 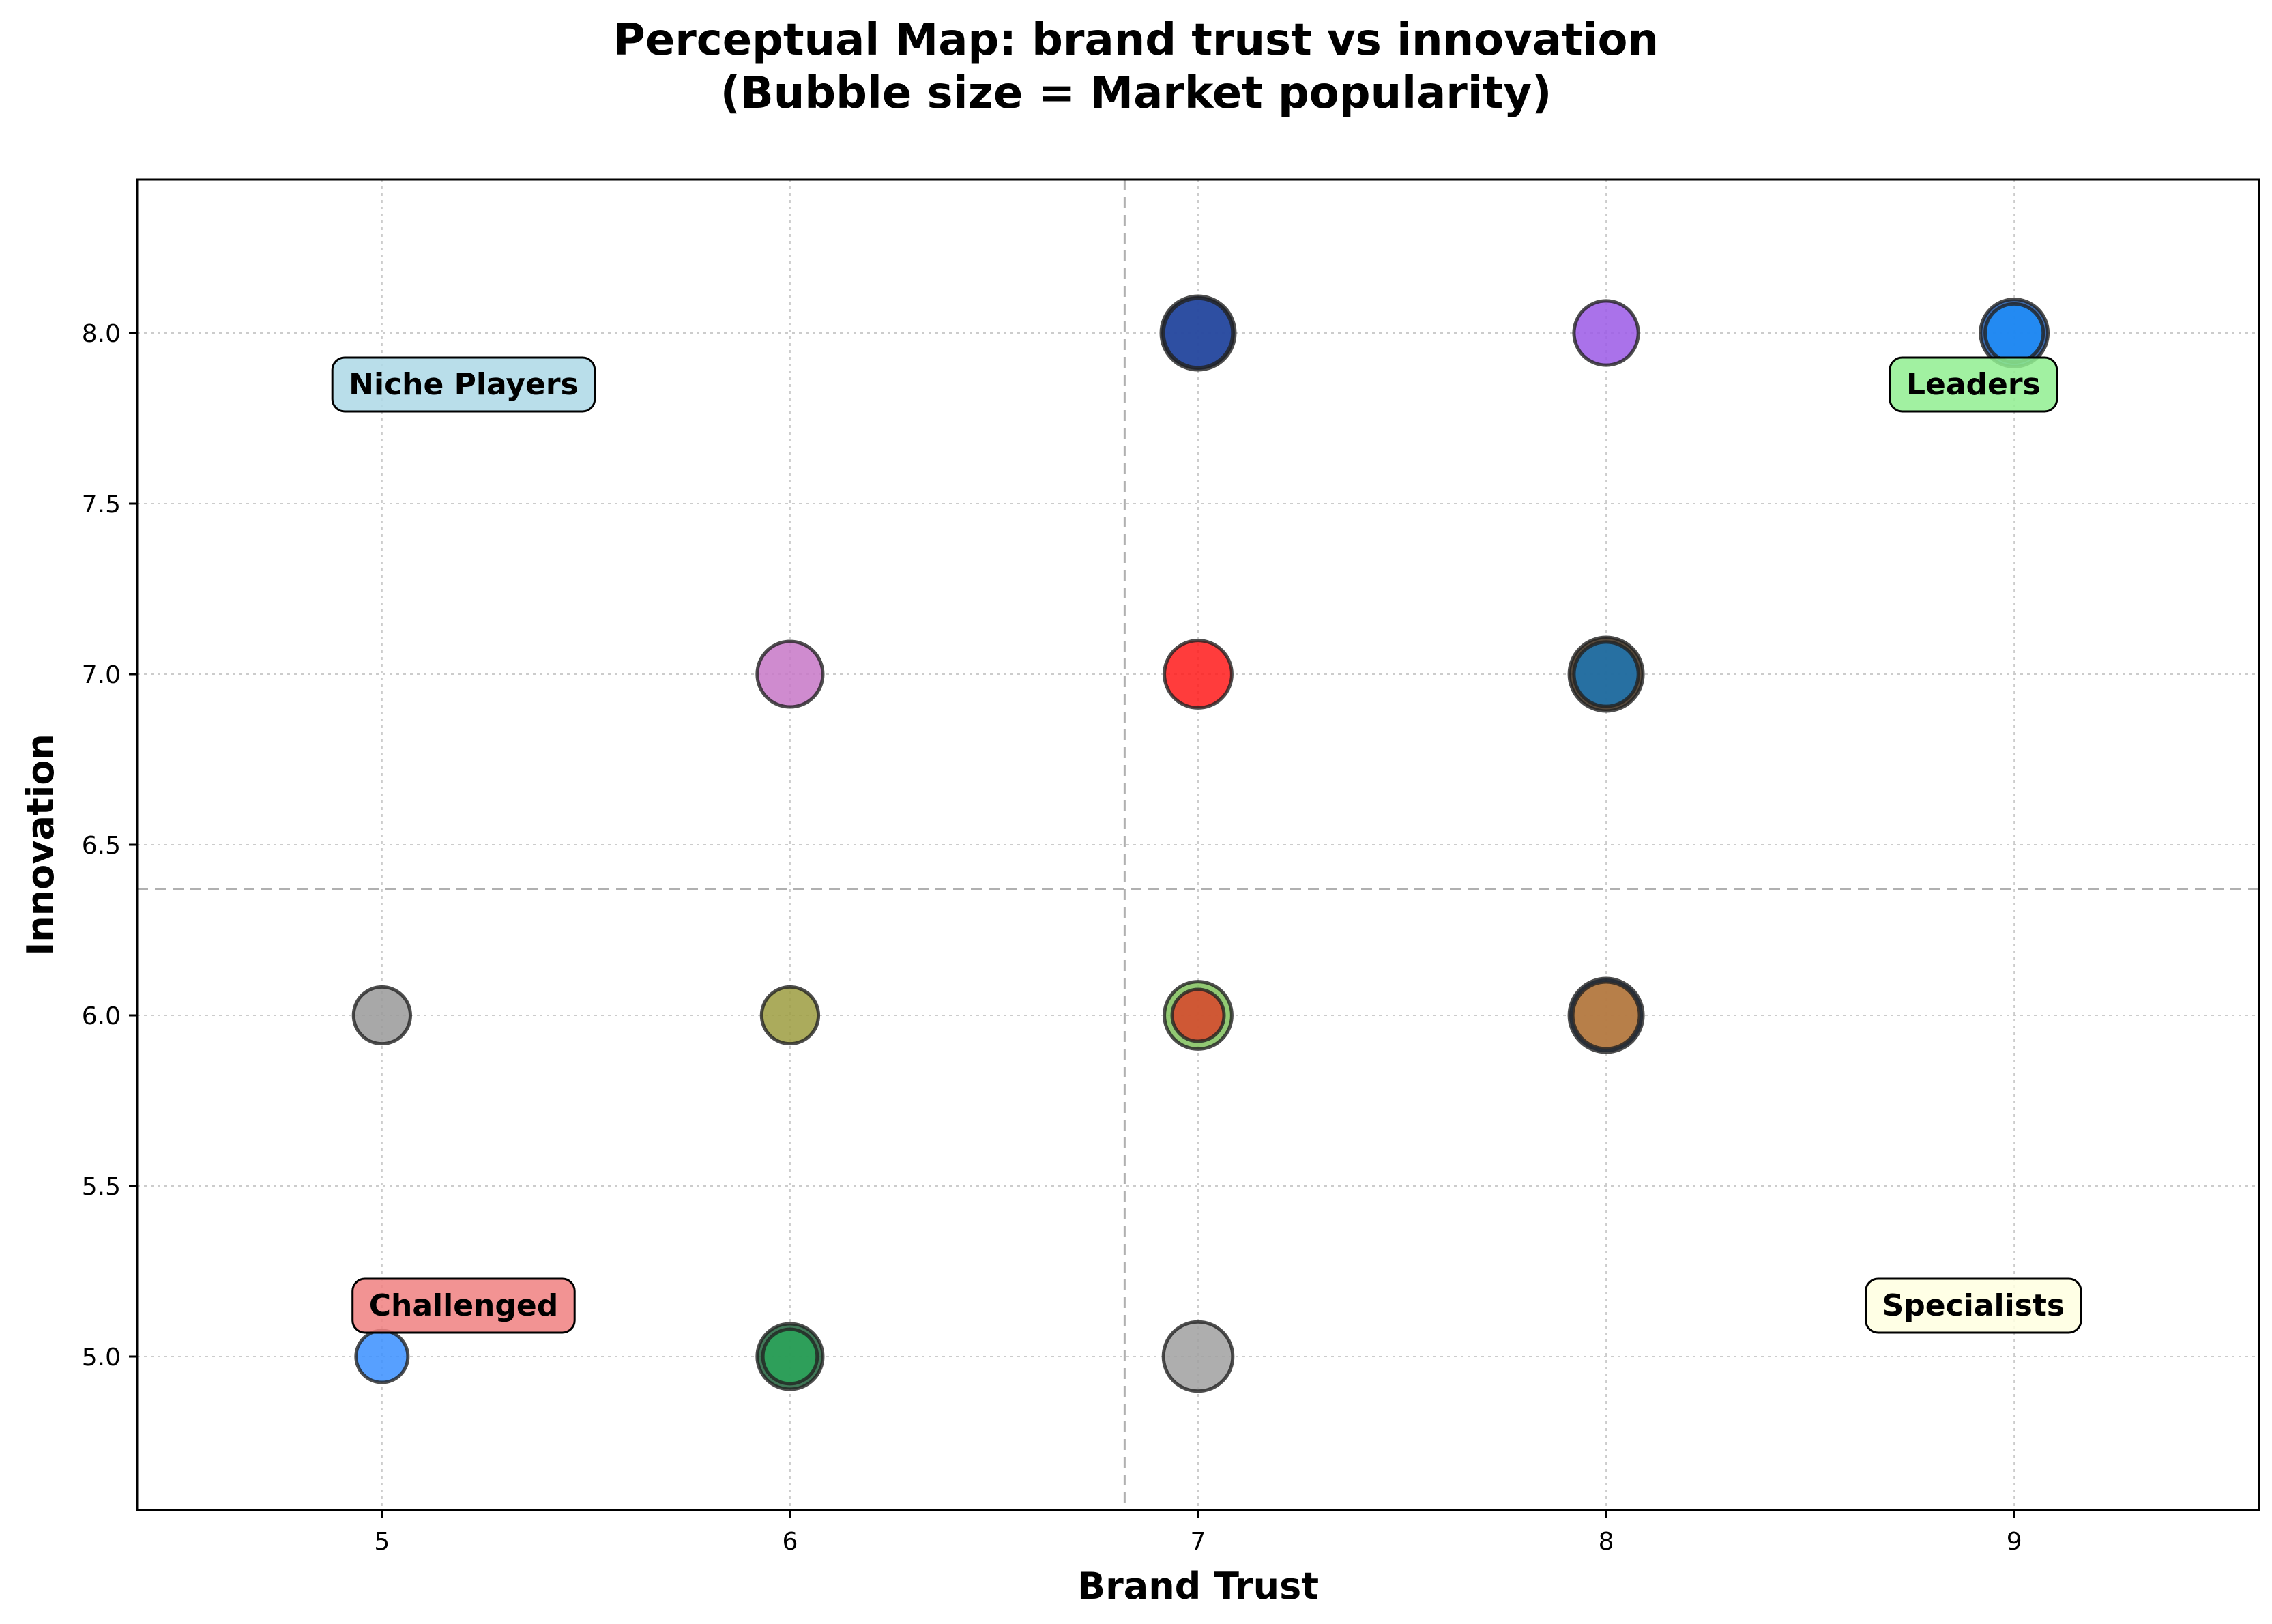 I want to click on y-tick-label: 6.0, so click(x=101, y=1016).